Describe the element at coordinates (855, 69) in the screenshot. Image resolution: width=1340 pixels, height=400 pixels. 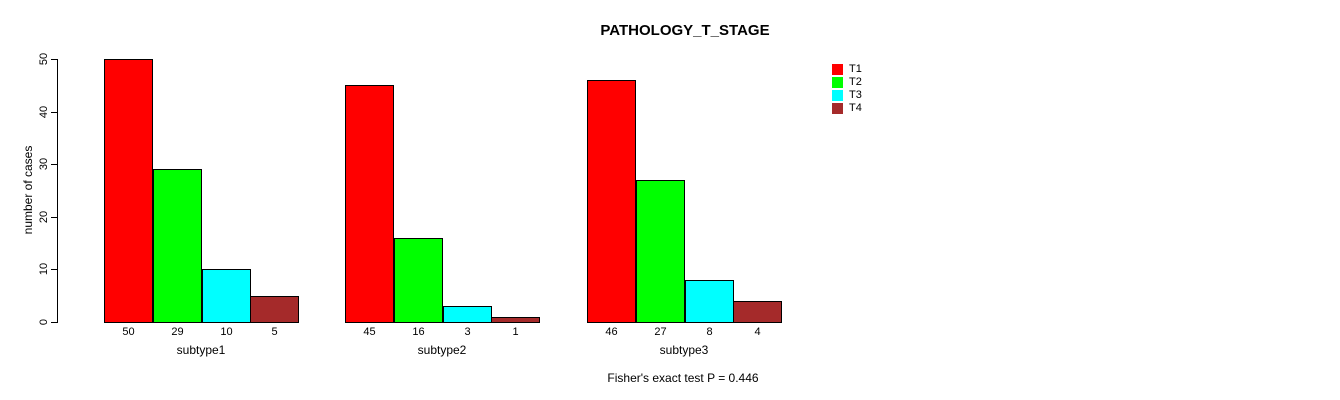
I see `legend-label-T1: T1` at that location.